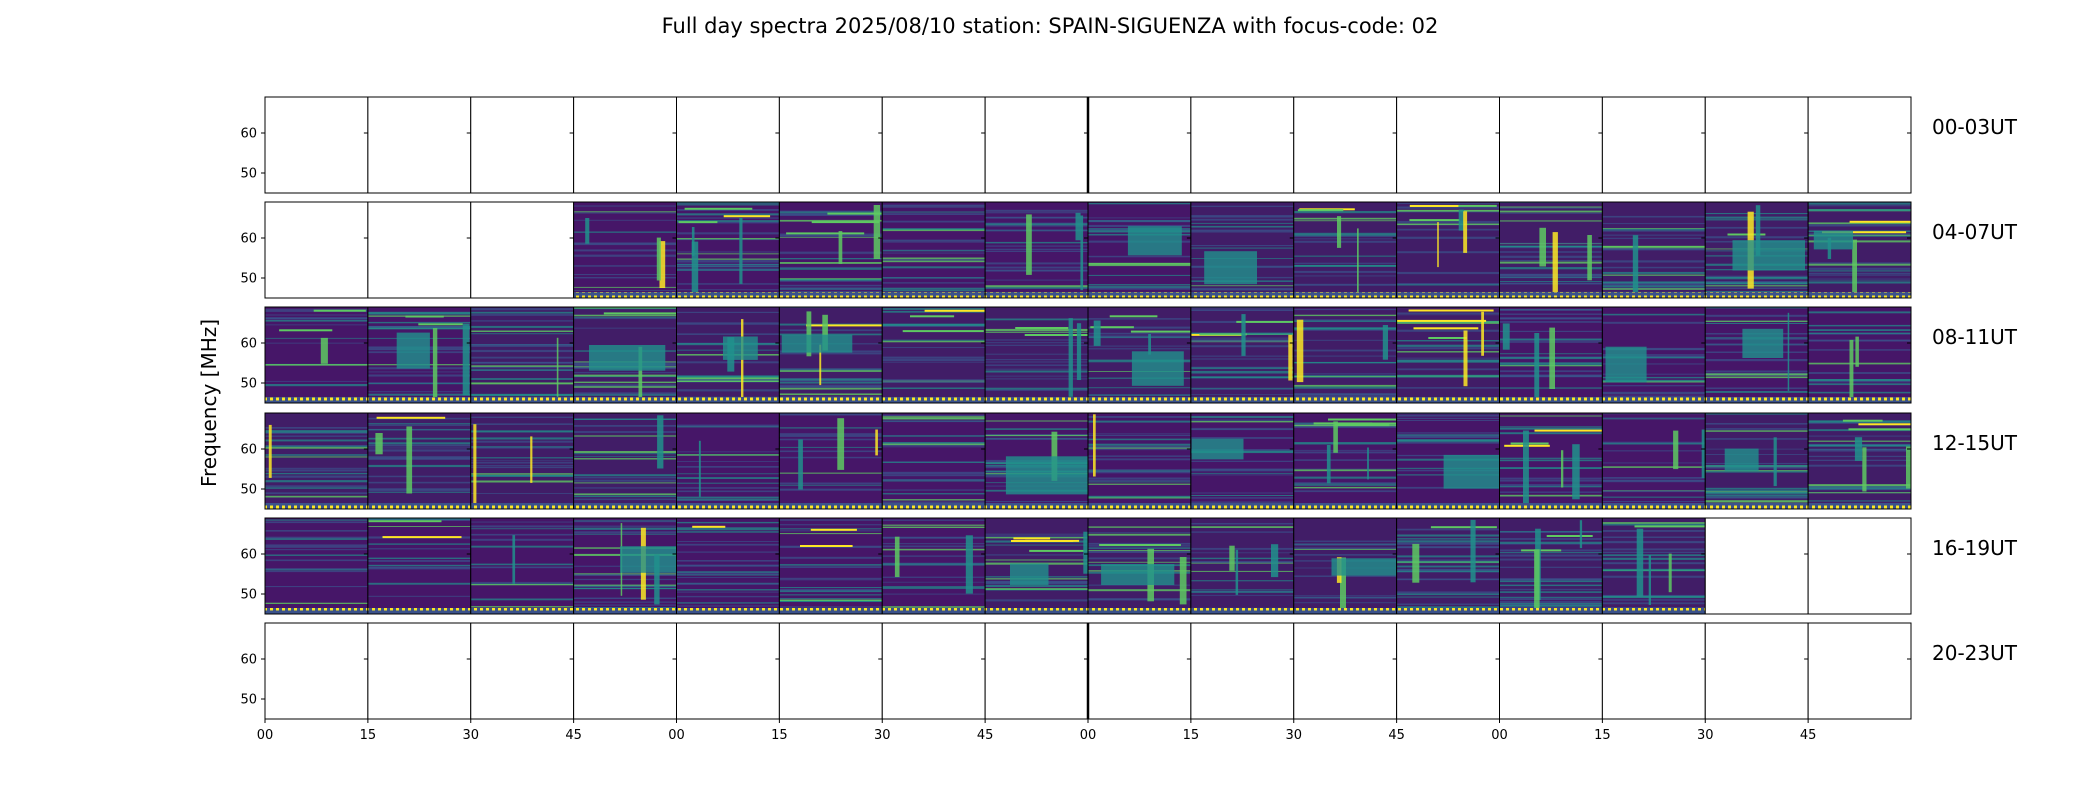  What do you see at coordinates (1975, 337) in the screenshot?
I see `row-label: 08-11UT` at bounding box center [1975, 337].